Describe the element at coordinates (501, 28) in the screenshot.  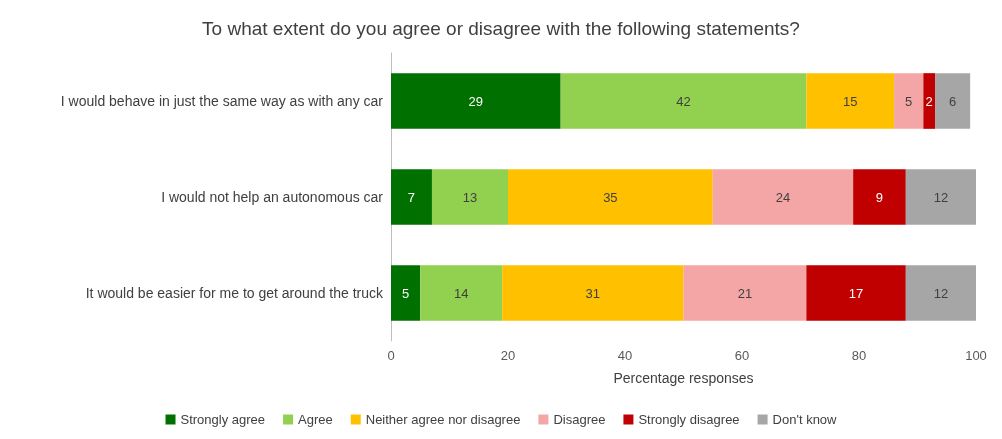
I see `chart-title: To what extent do you agree or disagree with the following statements?` at that location.